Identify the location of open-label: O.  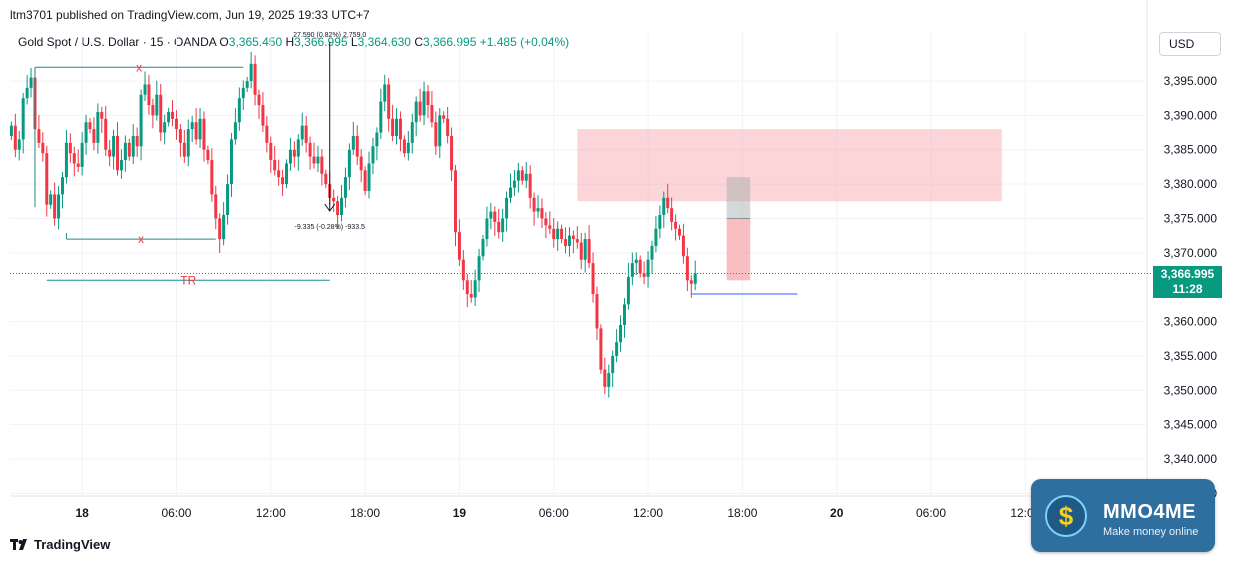
(224, 42).